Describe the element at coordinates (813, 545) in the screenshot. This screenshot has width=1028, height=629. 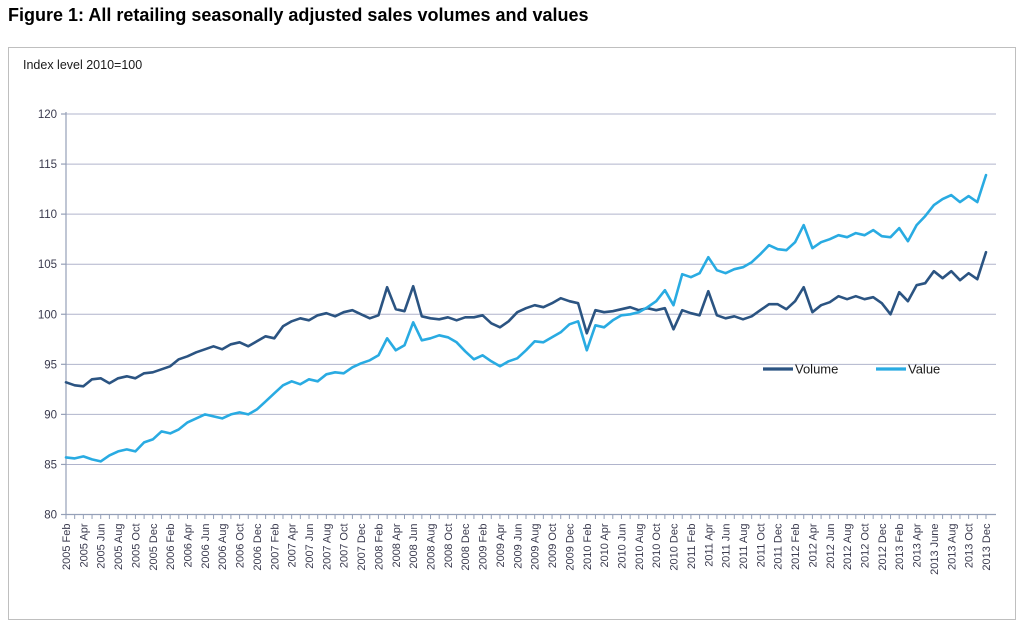
I see `x-tick-label: 2012 Apr` at that location.